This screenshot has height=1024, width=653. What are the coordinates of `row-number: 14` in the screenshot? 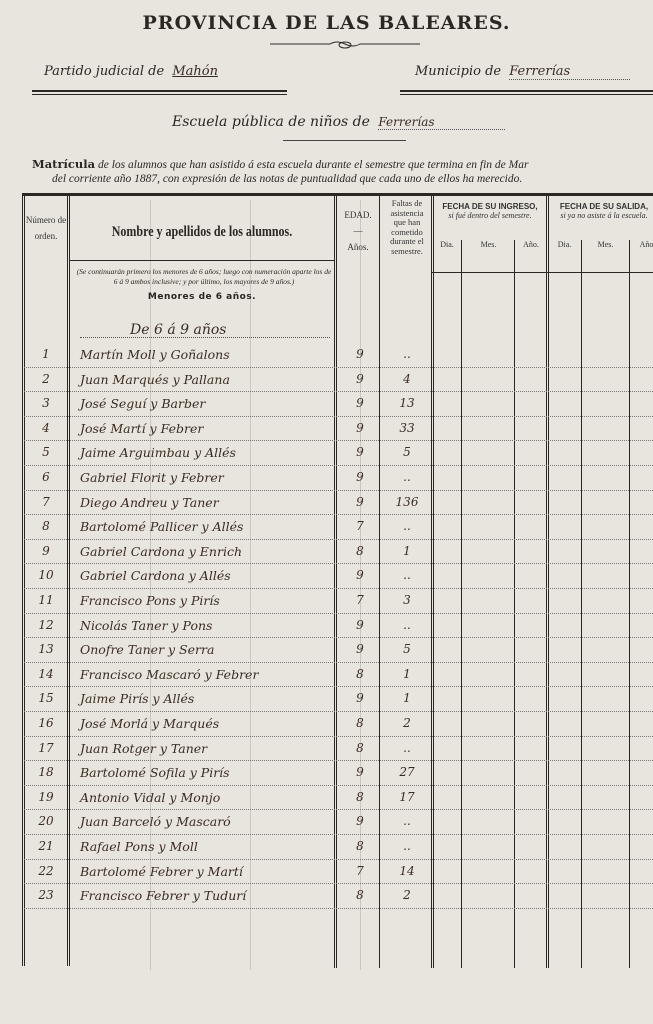 It's located at (46, 673).